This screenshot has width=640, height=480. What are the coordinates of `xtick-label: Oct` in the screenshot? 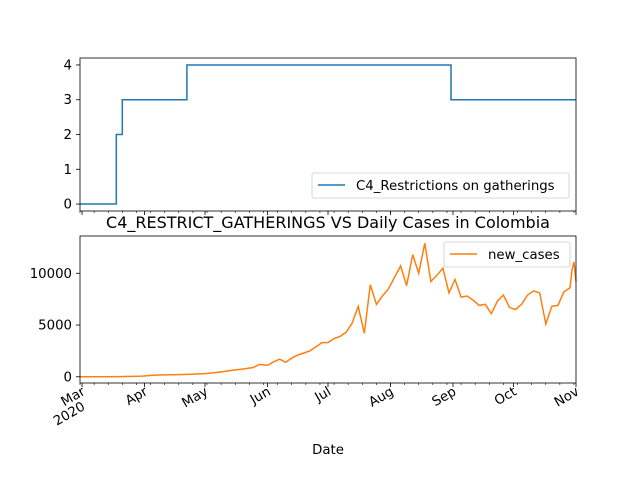 It's located at (505, 396).